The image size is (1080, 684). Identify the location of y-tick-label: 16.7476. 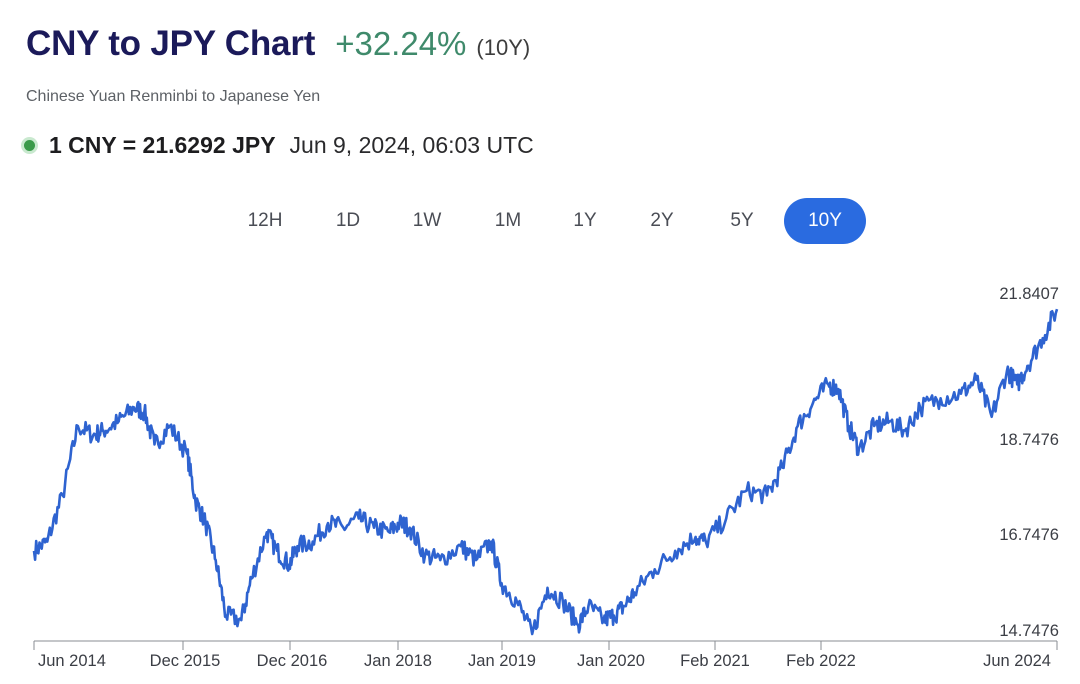
(1029, 535).